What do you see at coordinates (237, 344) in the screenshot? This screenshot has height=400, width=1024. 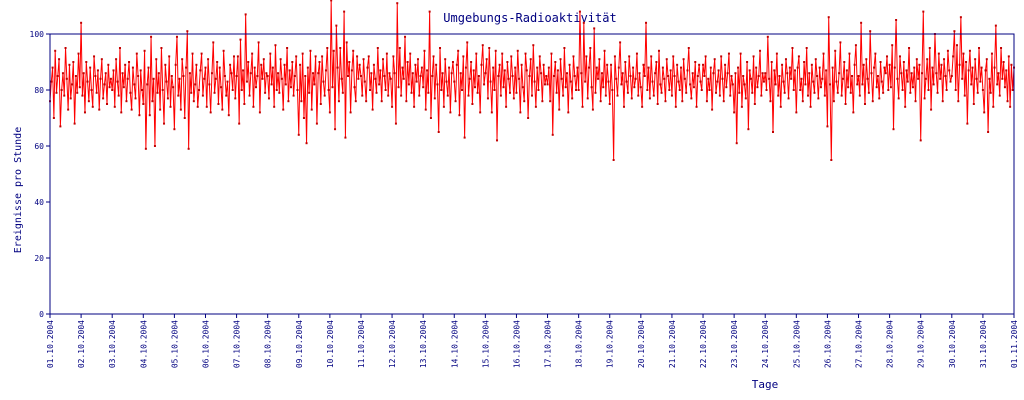 I see `x-tick-label: 07.10.2004` at bounding box center [237, 344].